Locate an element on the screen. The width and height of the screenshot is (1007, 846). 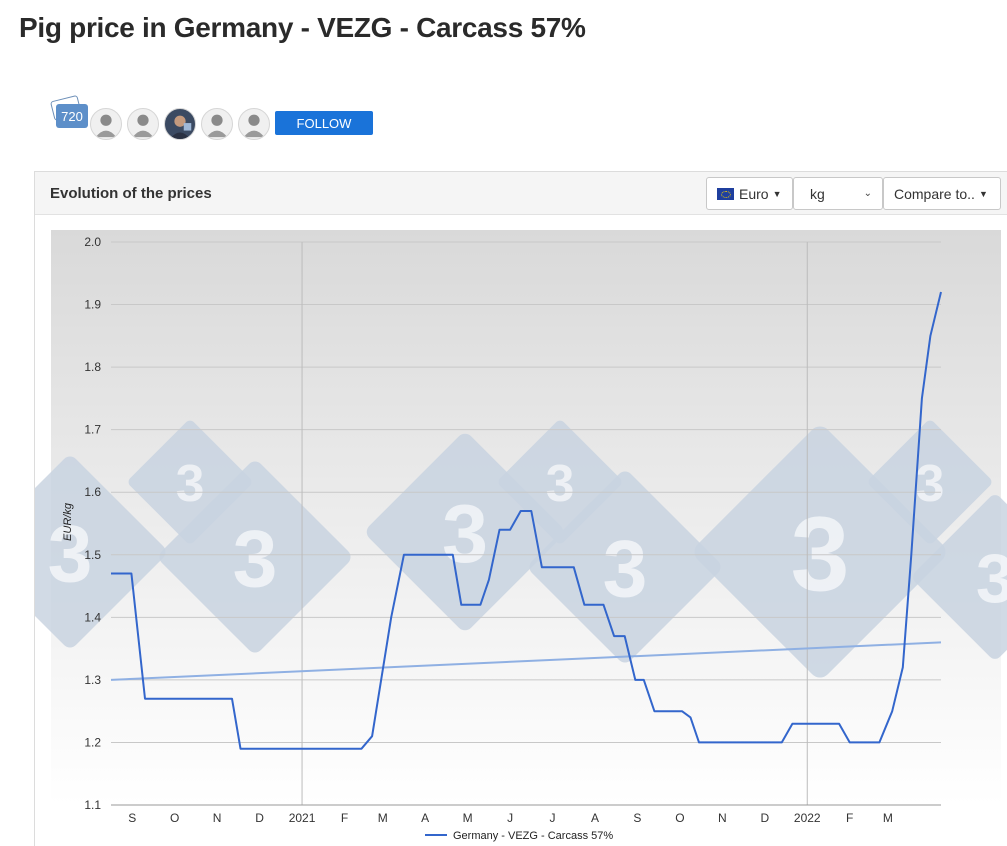
y-tick-label: 1.8 is located at coordinates (92, 367).